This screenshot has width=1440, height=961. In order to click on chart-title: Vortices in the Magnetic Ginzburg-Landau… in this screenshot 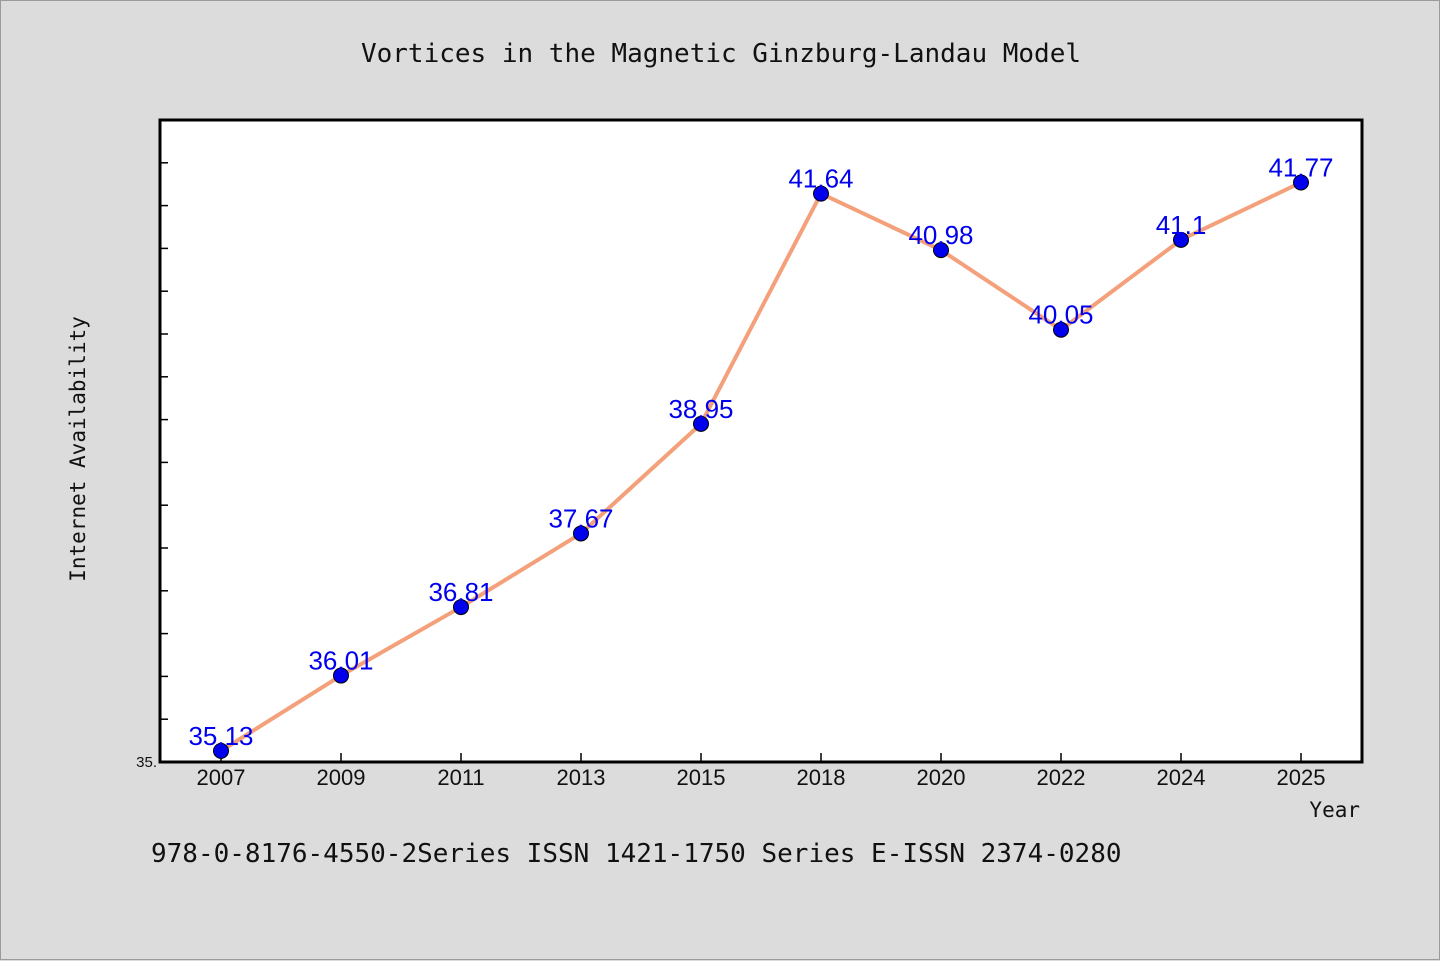, I will do `click(721, 54)`.